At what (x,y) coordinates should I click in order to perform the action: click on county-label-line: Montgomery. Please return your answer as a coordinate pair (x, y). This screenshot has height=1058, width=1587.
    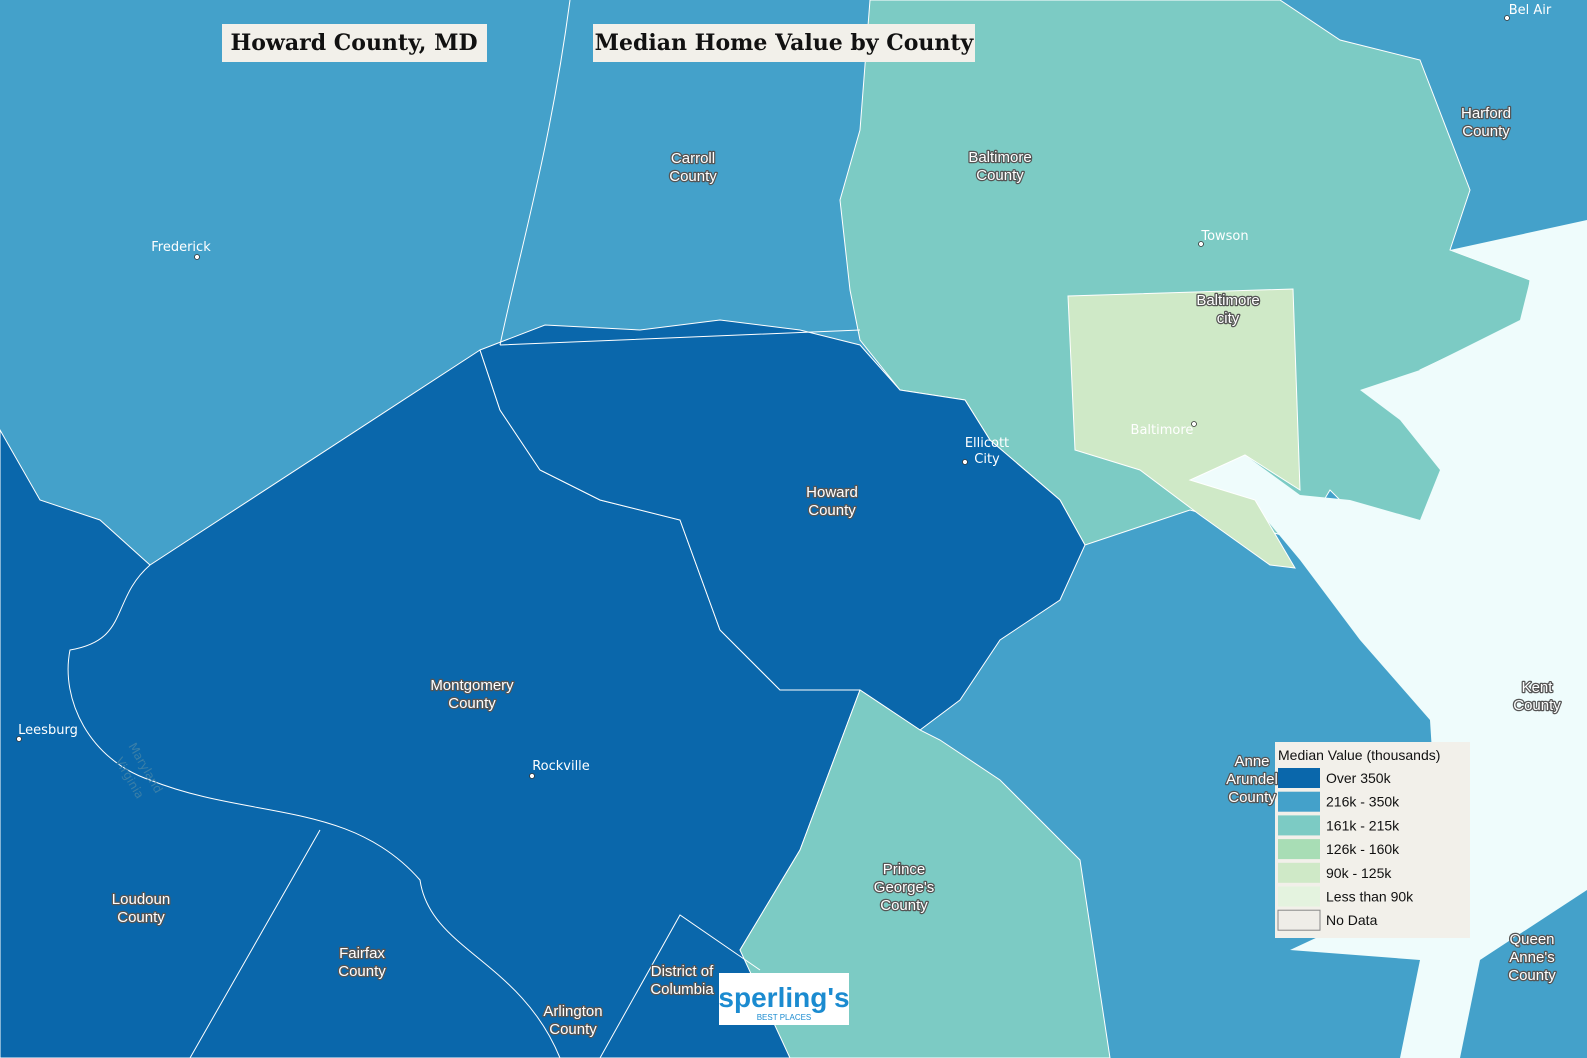
    Looking at the image, I should click on (472, 685).